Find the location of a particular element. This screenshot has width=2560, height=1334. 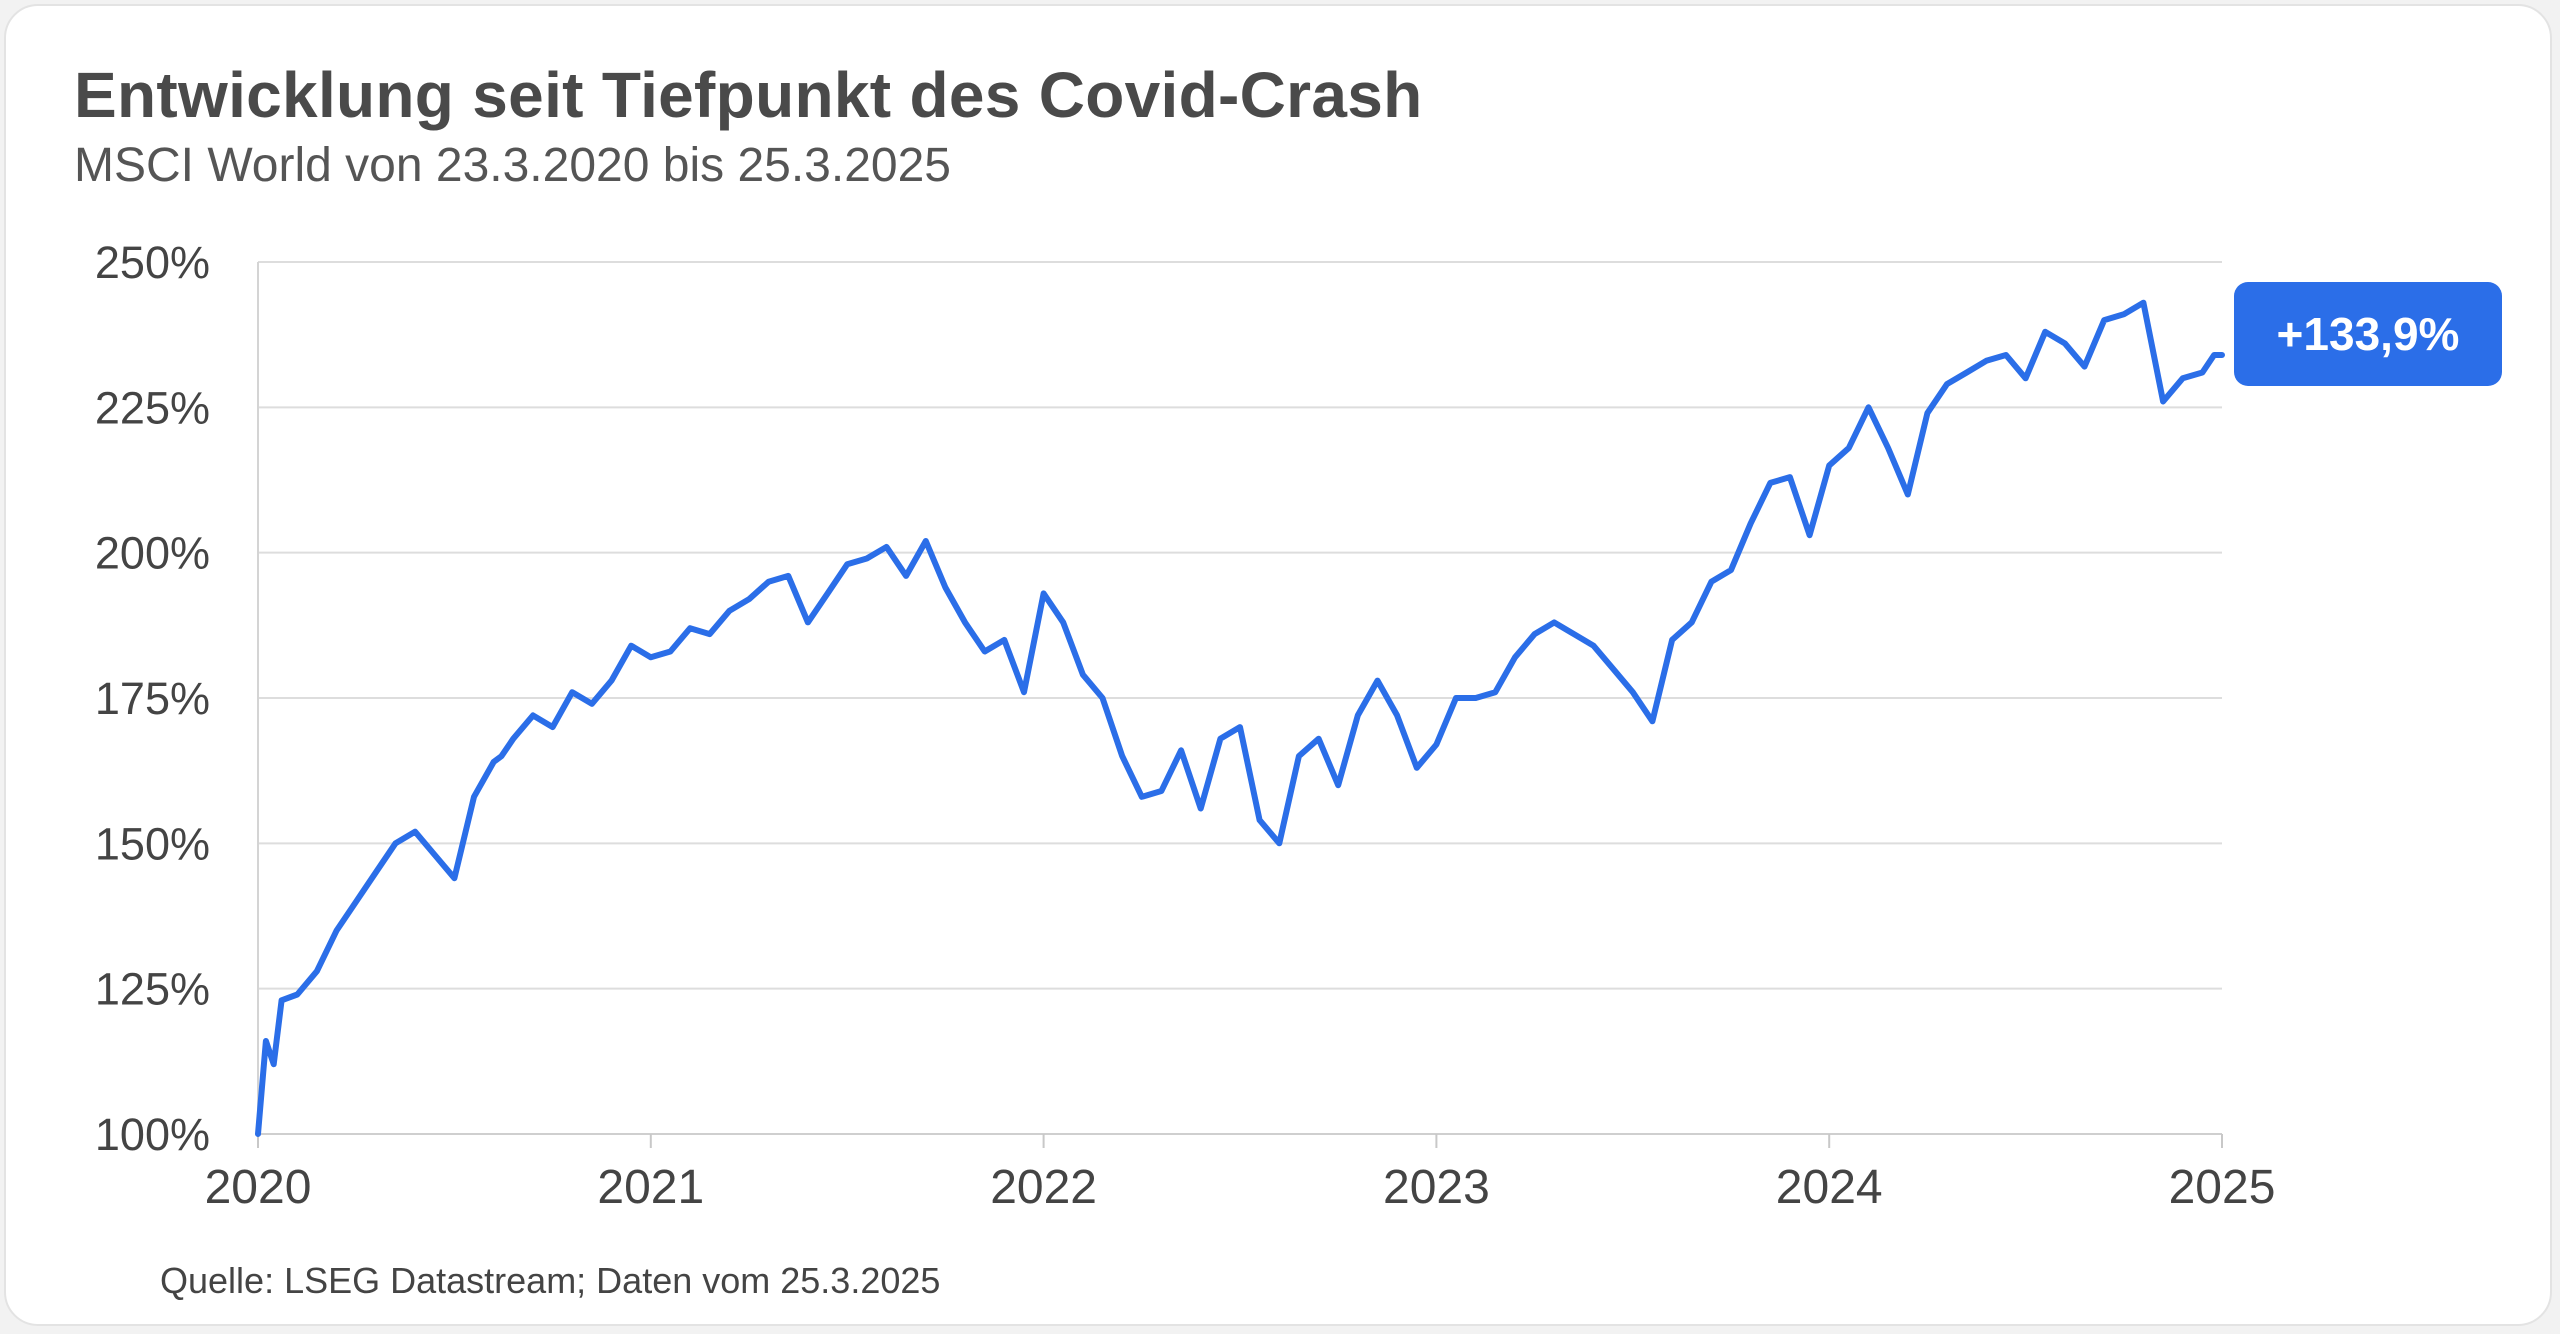

x-tick-label: 2023 is located at coordinates (1436, 1187).